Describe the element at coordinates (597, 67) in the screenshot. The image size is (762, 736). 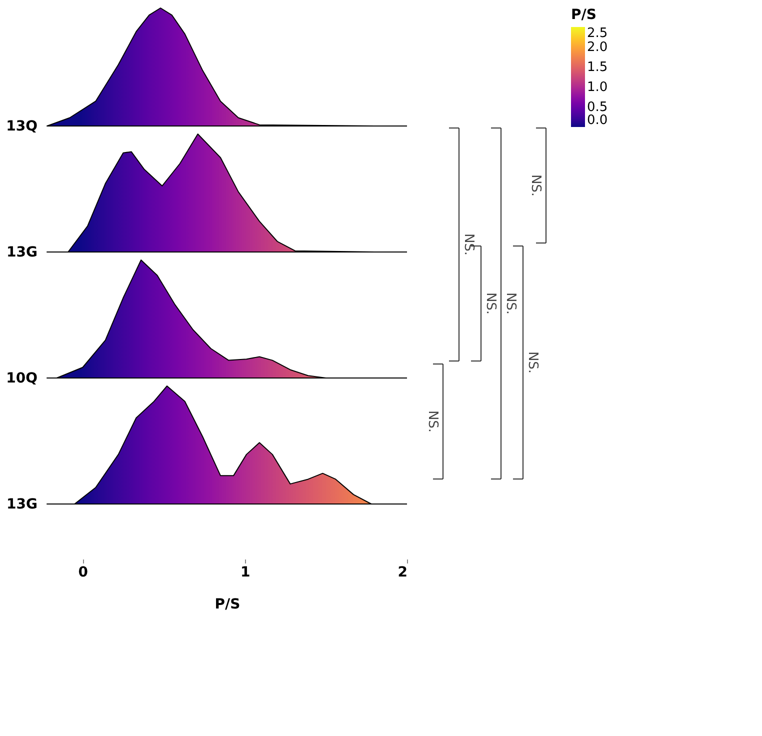
I see `color-bar-label: 1.5` at that location.